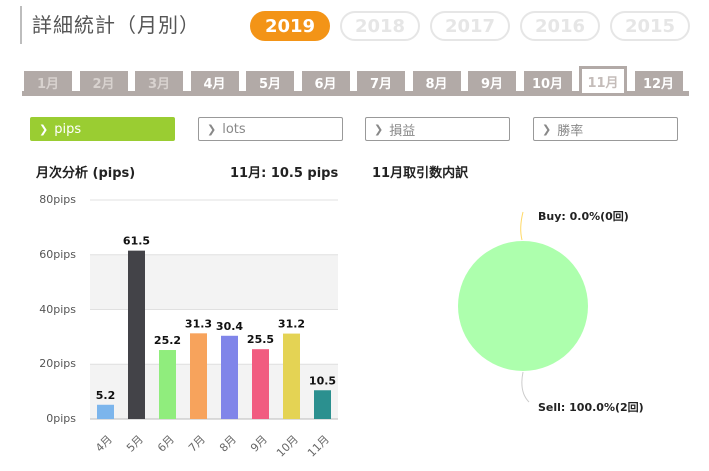  I want to click on month-tab-3: 3月, so click(159, 82).